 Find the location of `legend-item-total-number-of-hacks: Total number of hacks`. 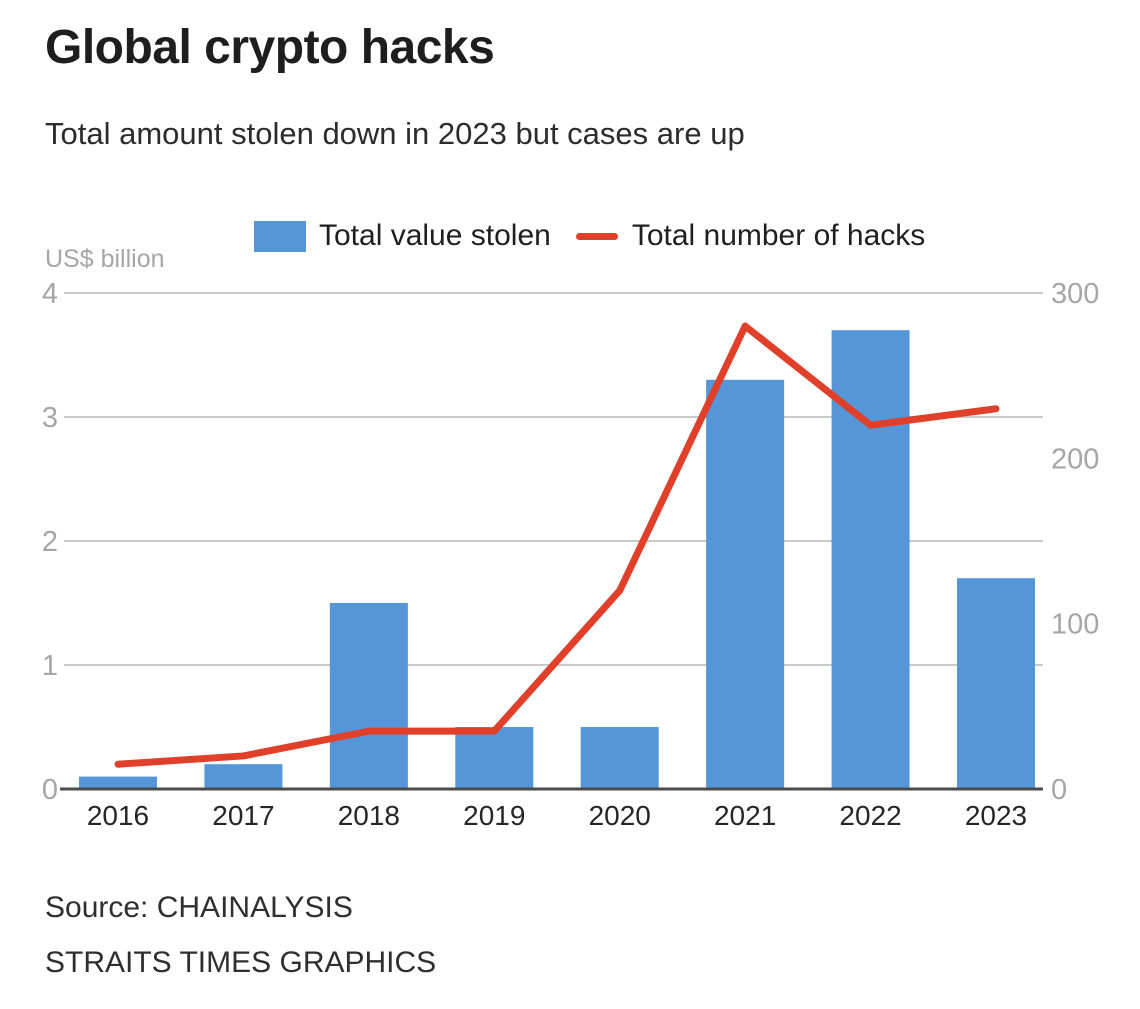

legend-item-total-number-of-hacks: Total number of hacks is located at coordinates (750, 236).